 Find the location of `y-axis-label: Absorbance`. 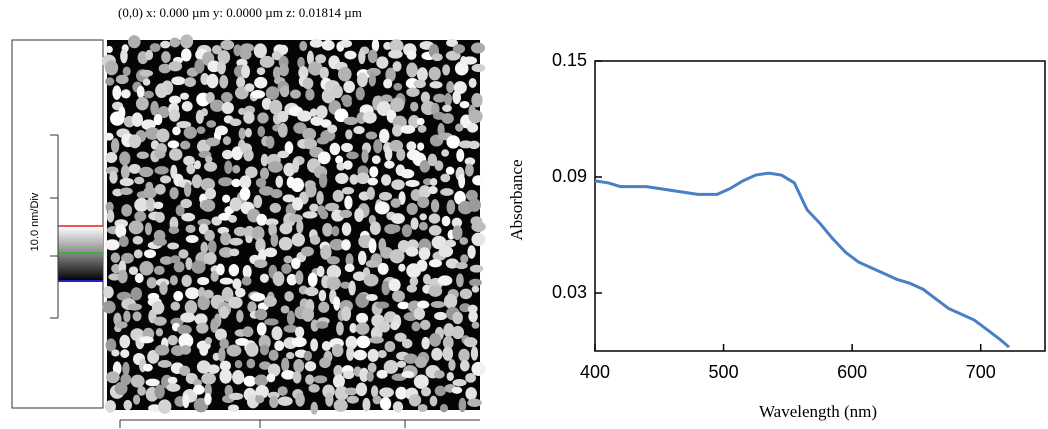

y-axis-label: Absorbance is located at coordinates (516, 199).